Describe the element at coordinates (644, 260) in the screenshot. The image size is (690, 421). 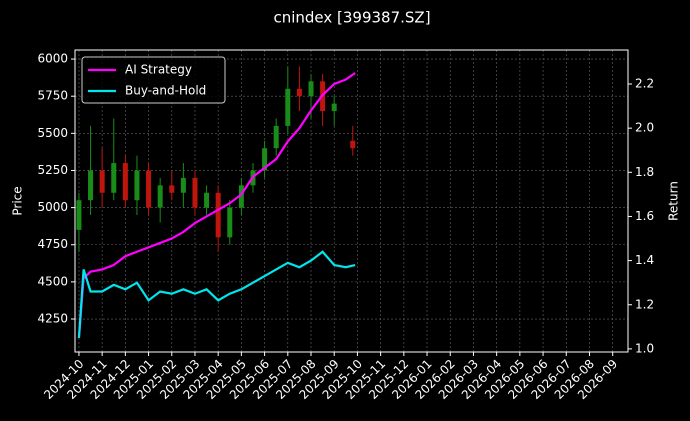
I see `y2-tick-label: 1.4` at that location.